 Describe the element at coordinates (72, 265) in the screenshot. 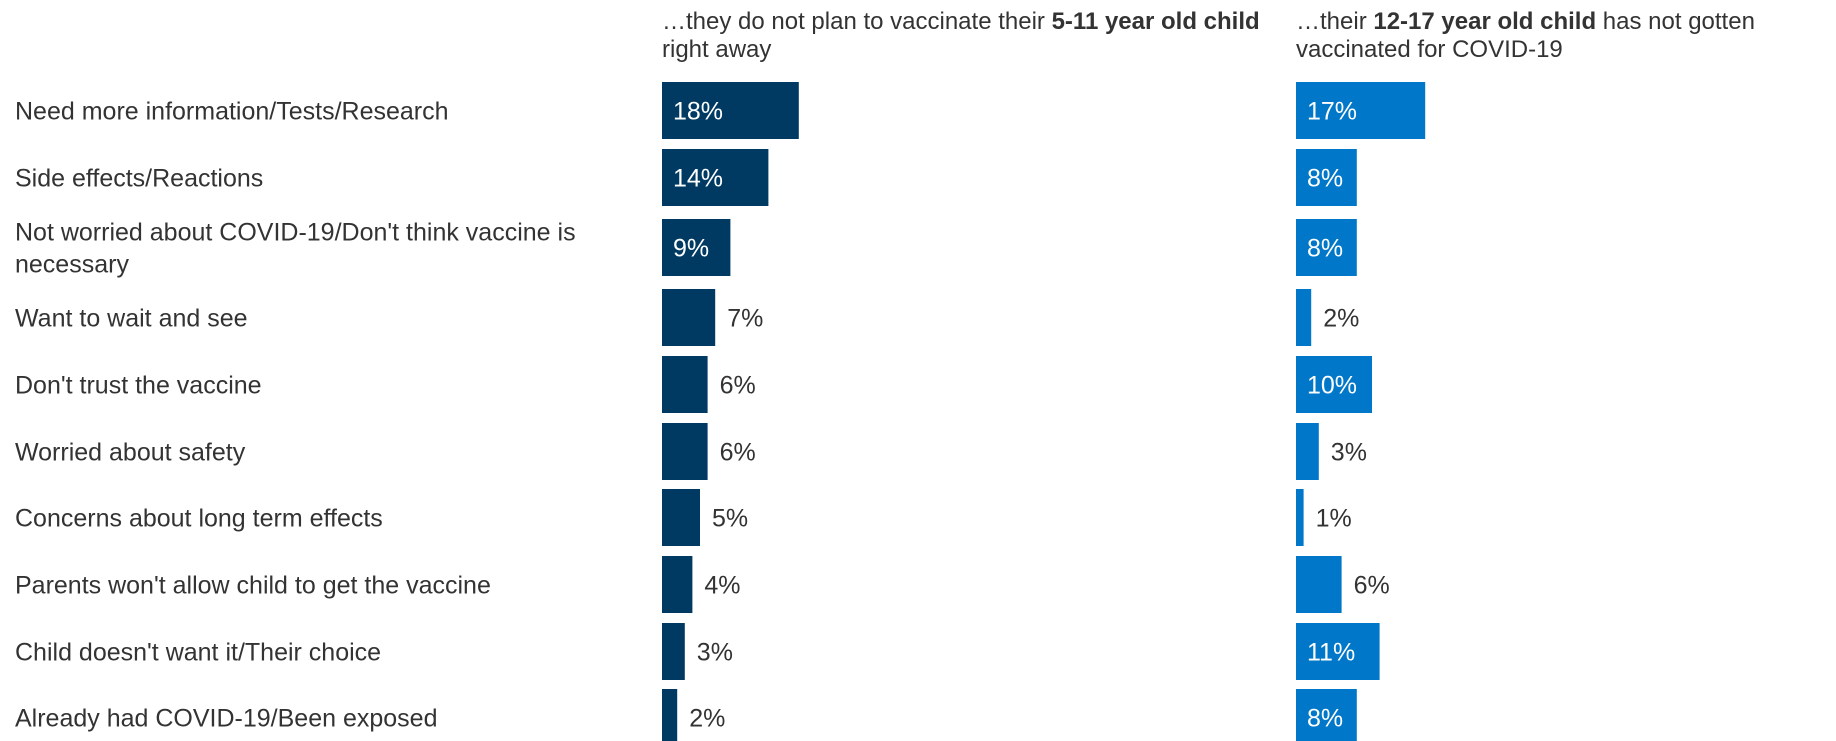

I see `category-label-line: necessary` at that location.